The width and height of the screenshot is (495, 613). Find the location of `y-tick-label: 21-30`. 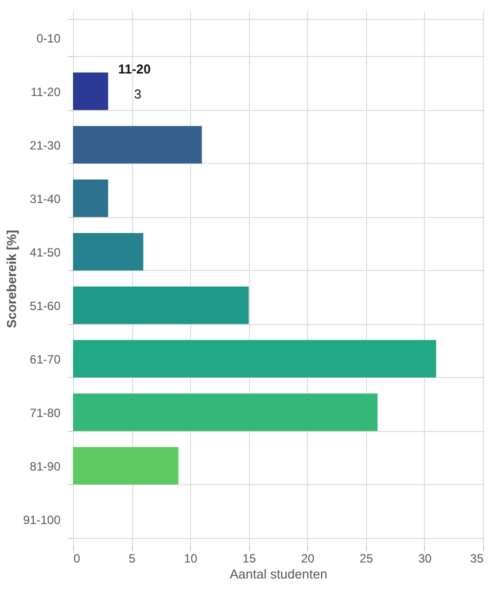

y-tick-label: 21-30 is located at coordinates (45, 145).